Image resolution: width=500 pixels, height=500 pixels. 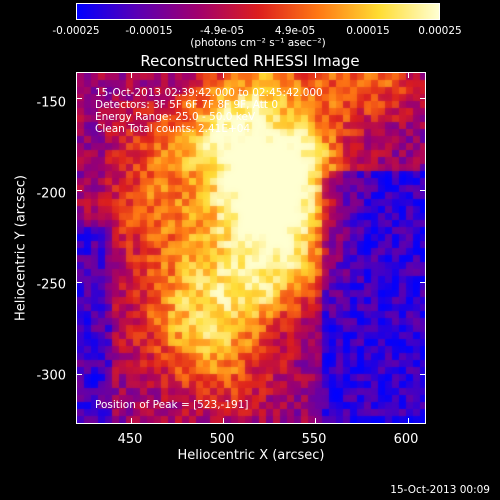 What do you see at coordinates (187, 105) in the screenshot?
I see `detectors-annotation: Detectors: 3F 5F 6F 7F 8F 9F, Att 0` at bounding box center [187, 105].